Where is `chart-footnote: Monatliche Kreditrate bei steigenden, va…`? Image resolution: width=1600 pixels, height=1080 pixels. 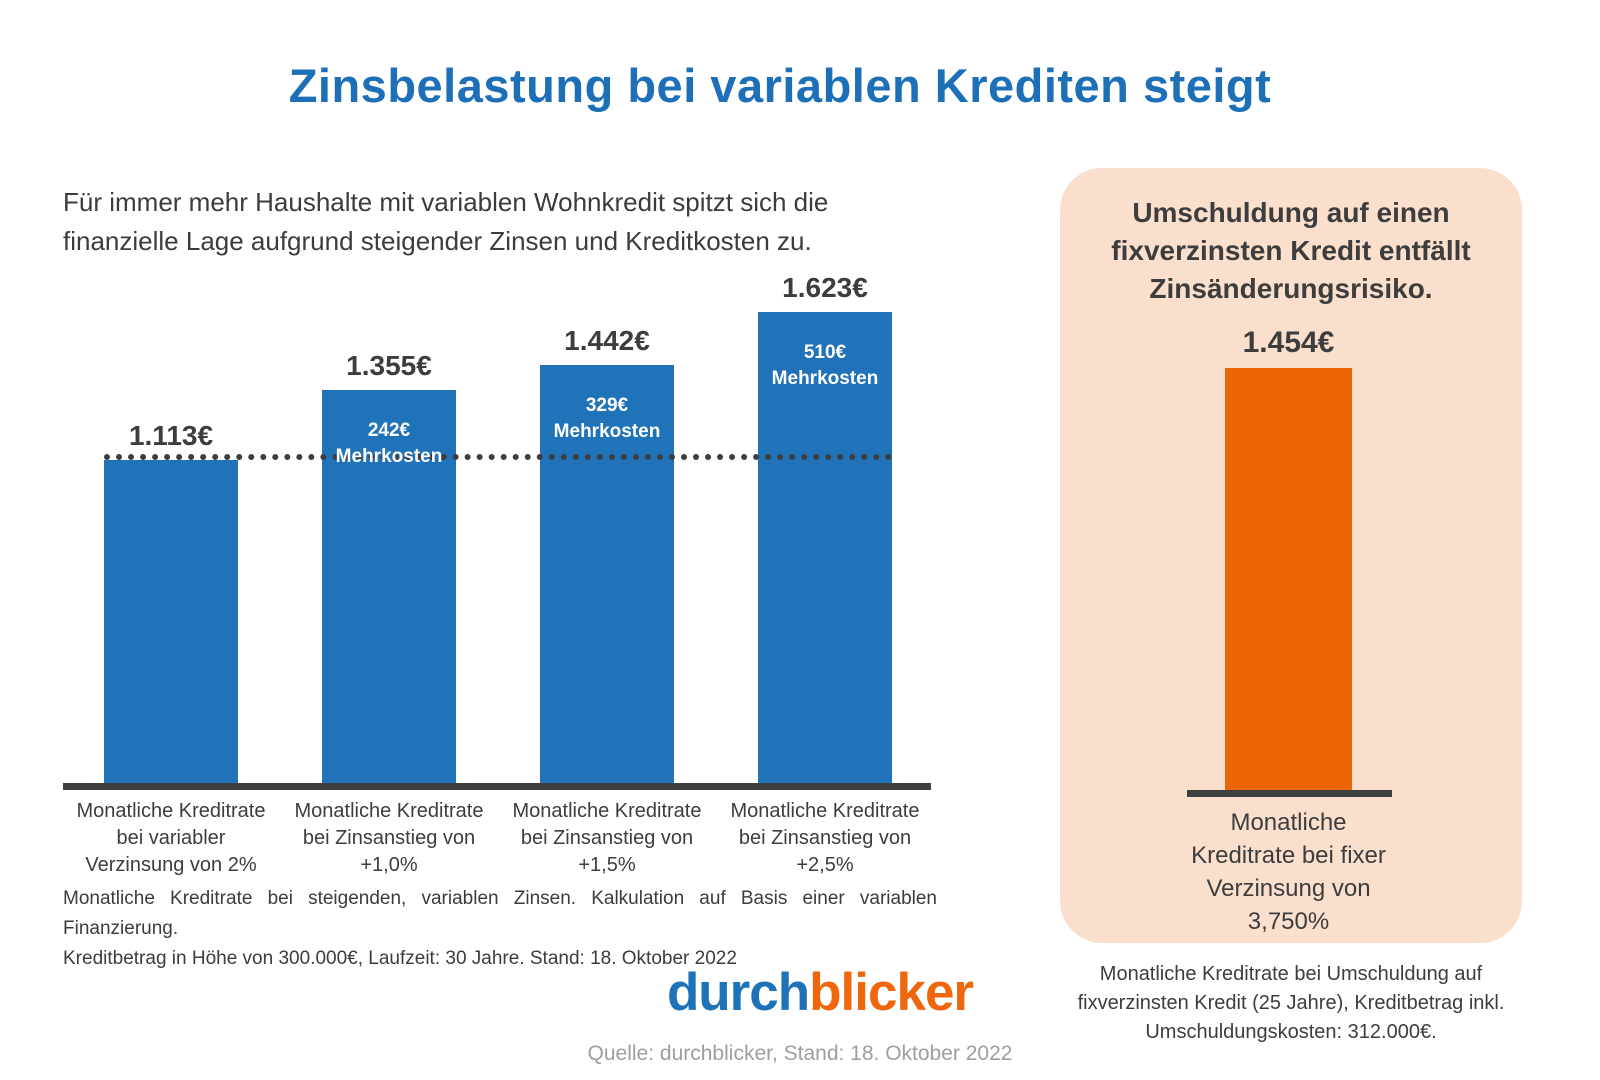
chart-footnote: Monatliche Kreditrate bei steigenden, va… is located at coordinates (500, 929).